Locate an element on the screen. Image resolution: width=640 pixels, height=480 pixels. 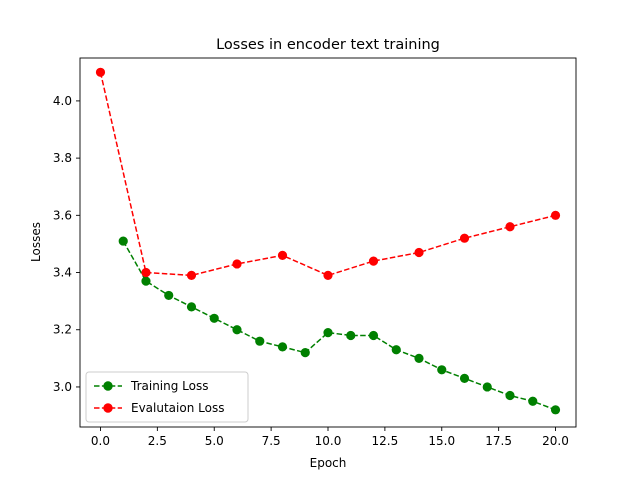
legend-label: Training Loss is located at coordinates (169, 386).